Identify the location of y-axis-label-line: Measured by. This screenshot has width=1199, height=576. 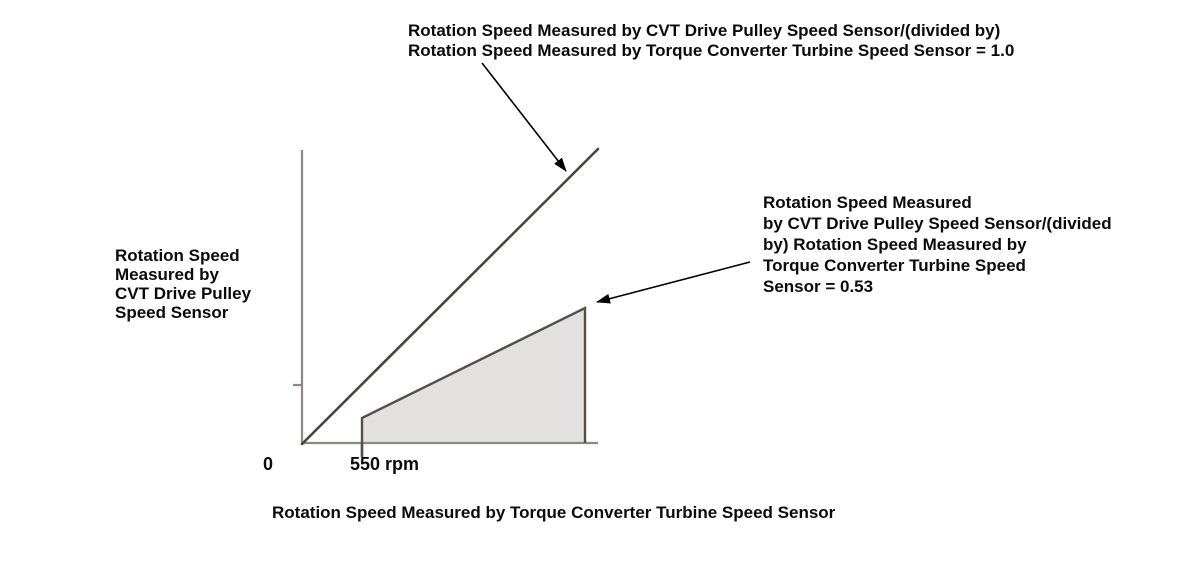
(167, 274).